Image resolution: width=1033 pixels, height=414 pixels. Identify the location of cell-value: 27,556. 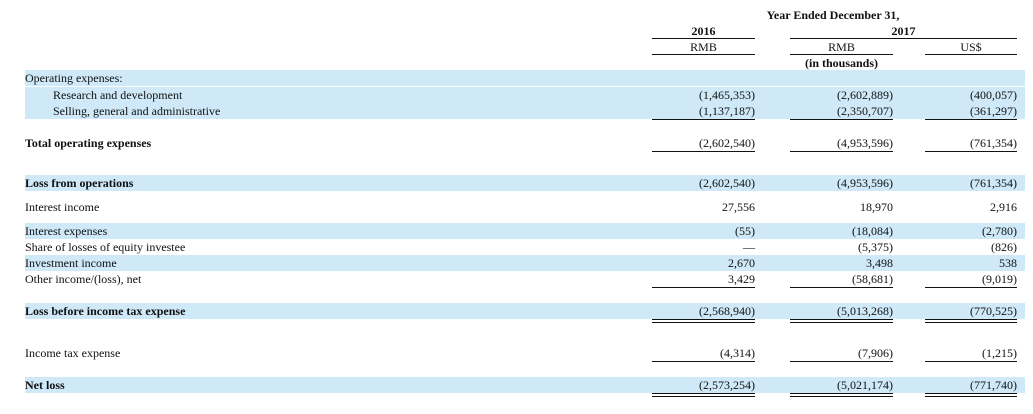
(738, 207).